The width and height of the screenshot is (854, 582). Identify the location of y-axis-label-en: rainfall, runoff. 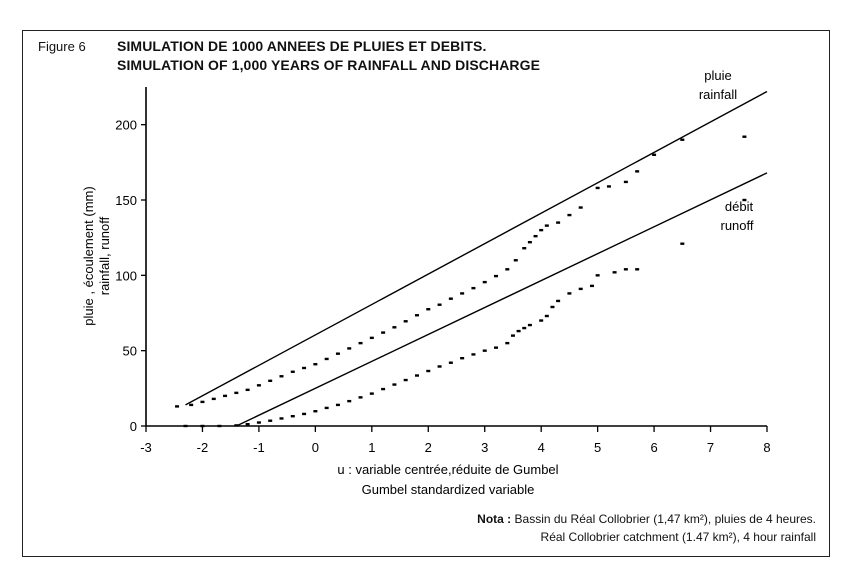
(104, 255).